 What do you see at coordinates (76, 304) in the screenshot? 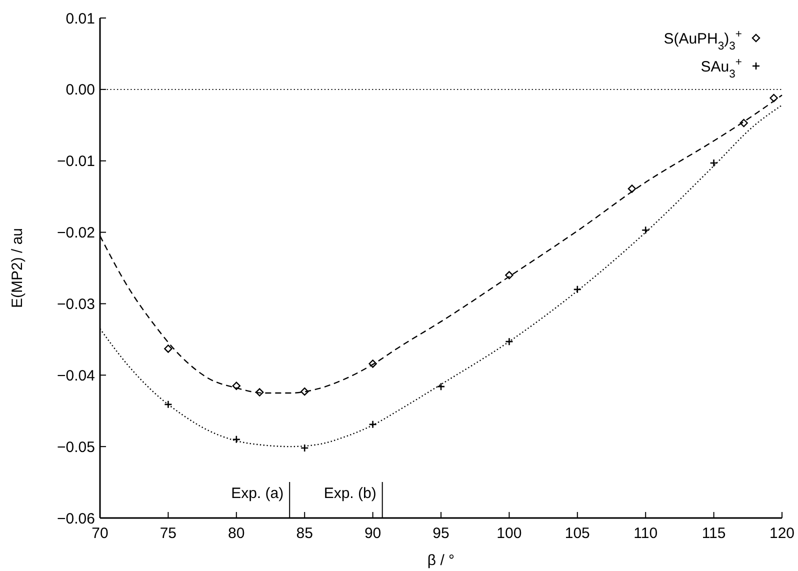
I see `y-tick-label: −0.03` at bounding box center [76, 304].